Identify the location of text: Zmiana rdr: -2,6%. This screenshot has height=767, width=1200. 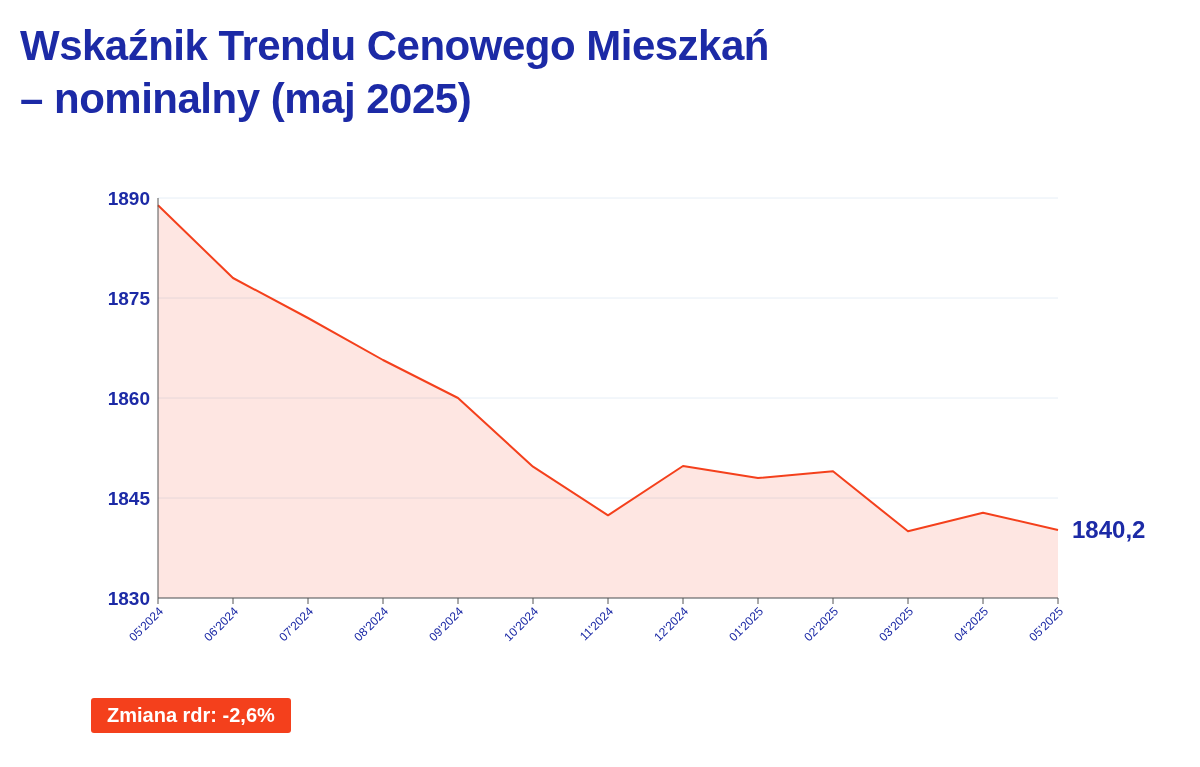
(191, 715).